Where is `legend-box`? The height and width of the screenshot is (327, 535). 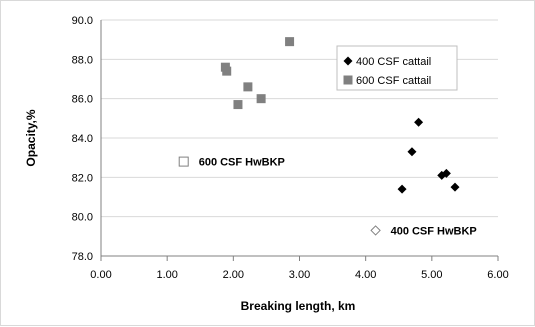 legend-box is located at coordinates (397, 68).